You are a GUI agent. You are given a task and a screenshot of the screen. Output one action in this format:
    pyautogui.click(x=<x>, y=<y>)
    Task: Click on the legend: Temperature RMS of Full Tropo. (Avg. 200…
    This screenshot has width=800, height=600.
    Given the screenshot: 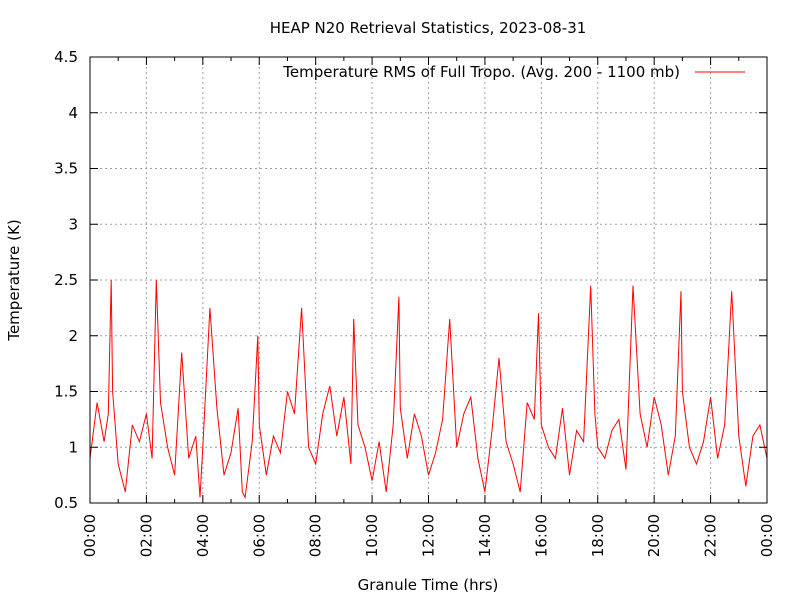 What is the action you would take?
    pyautogui.click(x=513, y=72)
    